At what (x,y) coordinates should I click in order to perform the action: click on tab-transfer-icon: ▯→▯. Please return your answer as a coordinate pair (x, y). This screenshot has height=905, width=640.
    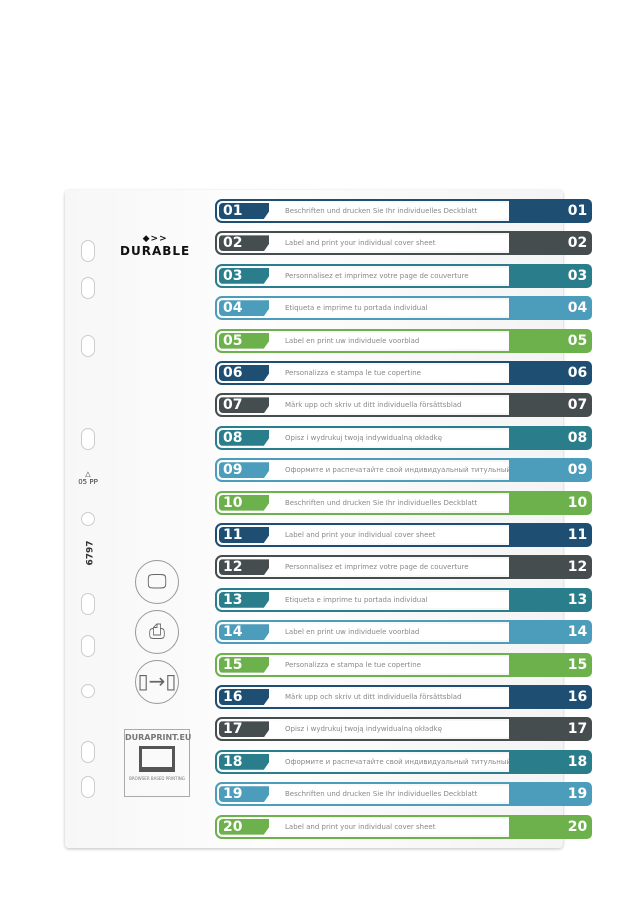
    Looking at the image, I should click on (157, 682).